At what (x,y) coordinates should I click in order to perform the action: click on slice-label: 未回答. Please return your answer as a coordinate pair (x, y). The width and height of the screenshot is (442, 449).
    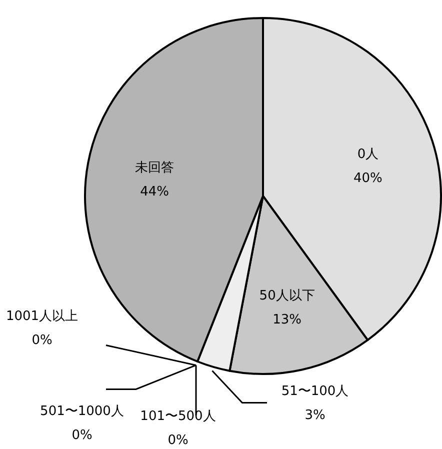
    Looking at the image, I should click on (154, 168).